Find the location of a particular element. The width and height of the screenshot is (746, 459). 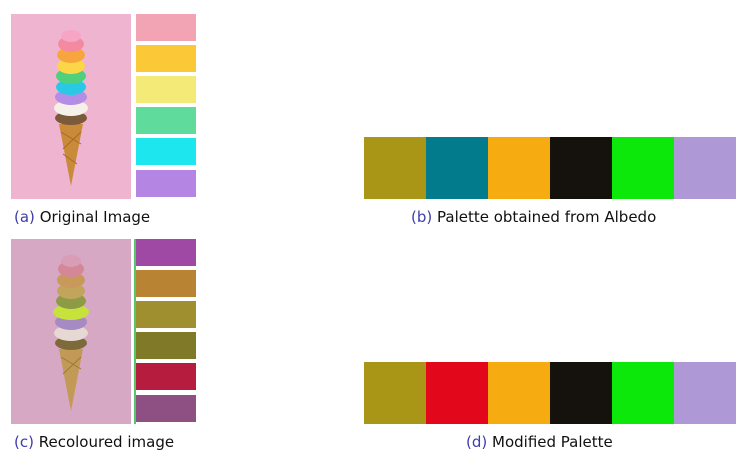

recoloured-cone-icon is located at coordinates (71, 331).